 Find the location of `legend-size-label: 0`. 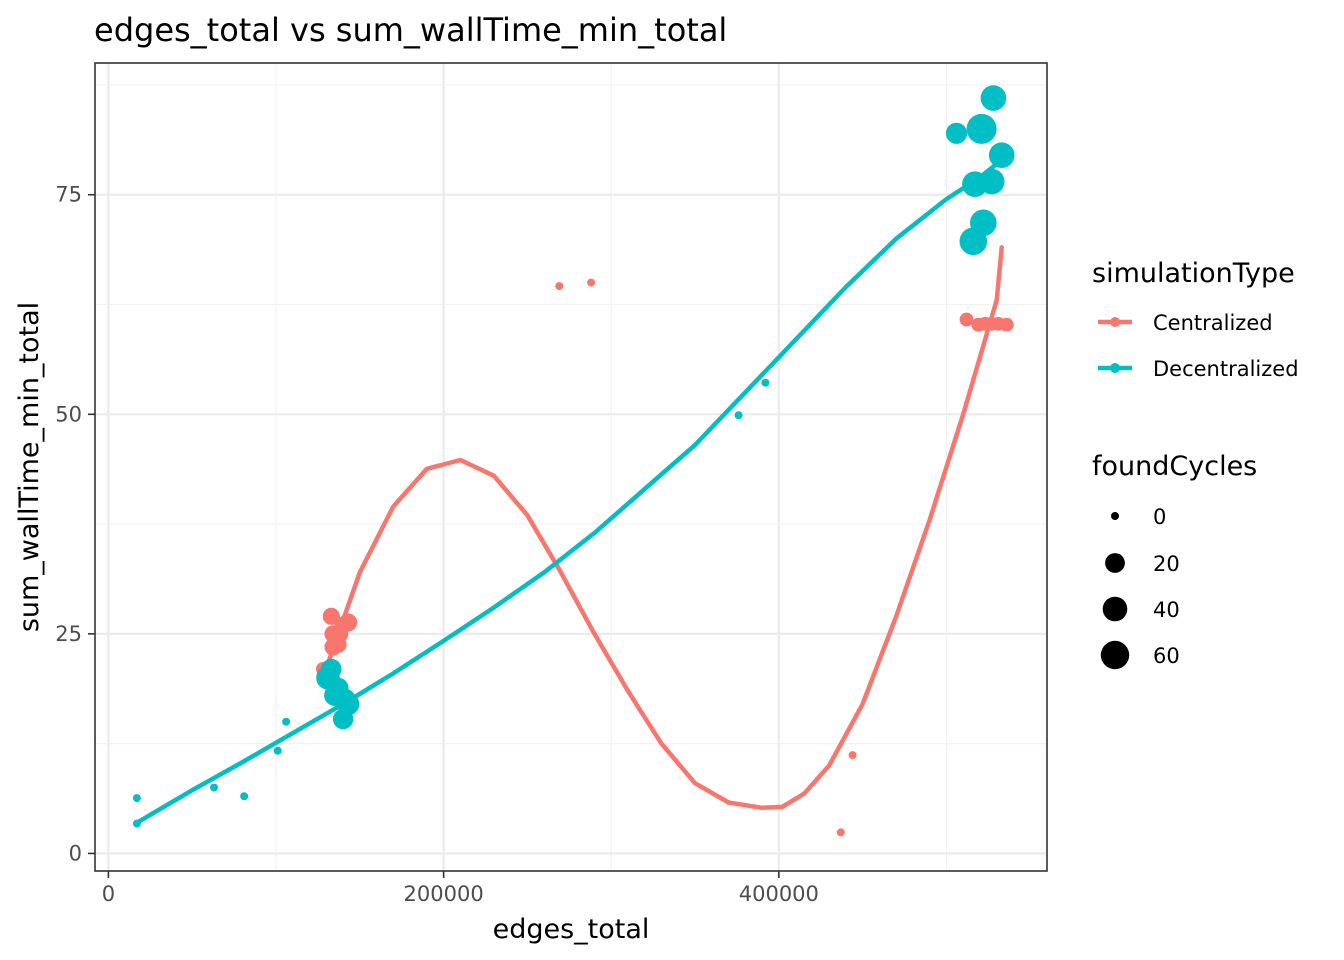

legend-size-label: 0 is located at coordinates (1159, 517).